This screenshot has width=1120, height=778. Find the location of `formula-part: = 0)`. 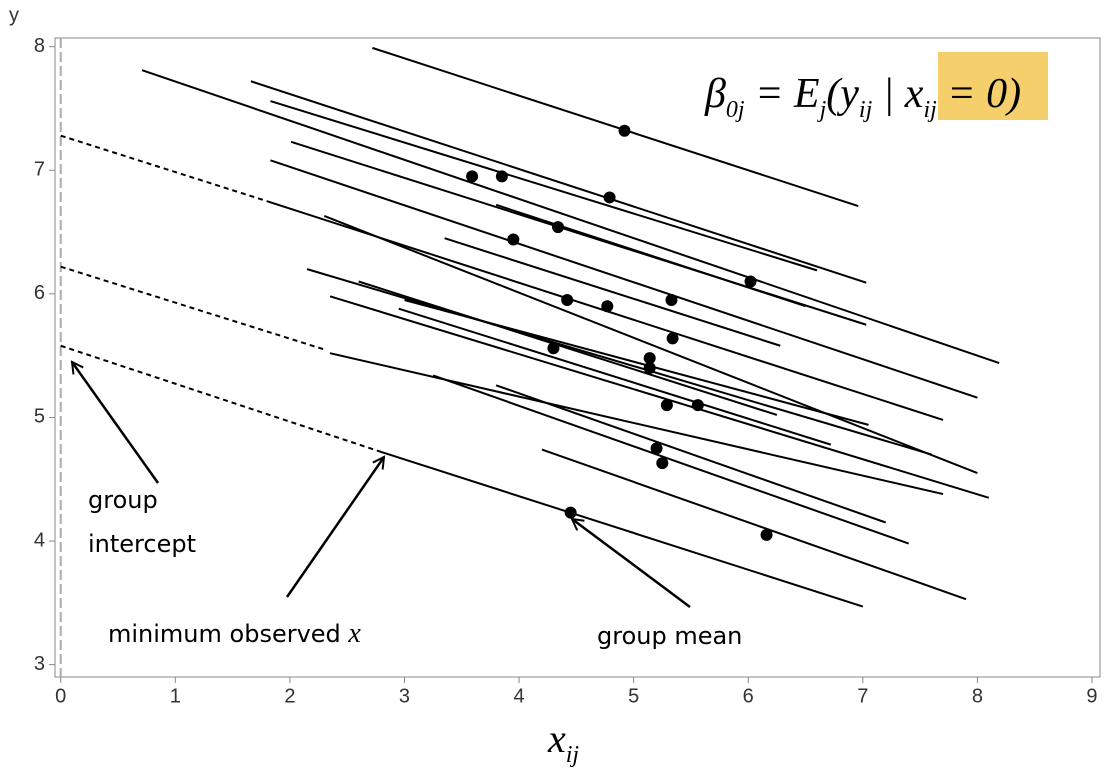

formula-part: = 0) is located at coordinates (979, 94).